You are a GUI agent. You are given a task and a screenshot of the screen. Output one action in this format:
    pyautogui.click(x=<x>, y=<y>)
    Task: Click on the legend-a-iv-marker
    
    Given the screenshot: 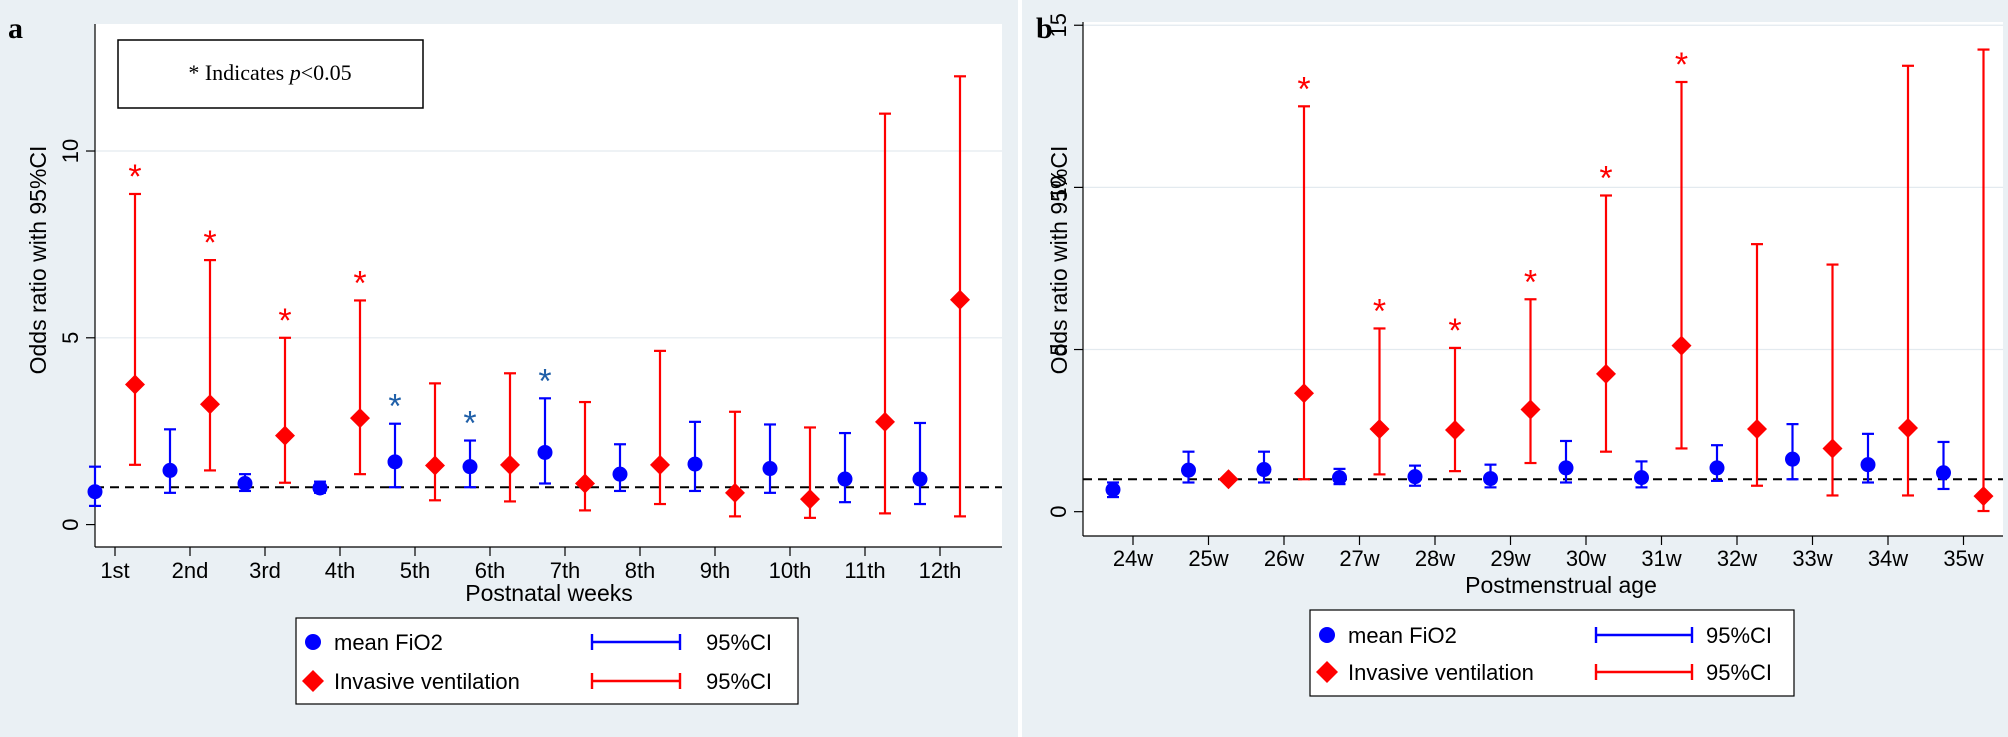 What is the action you would take?
    pyautogui.click(x=313, y=681)
    